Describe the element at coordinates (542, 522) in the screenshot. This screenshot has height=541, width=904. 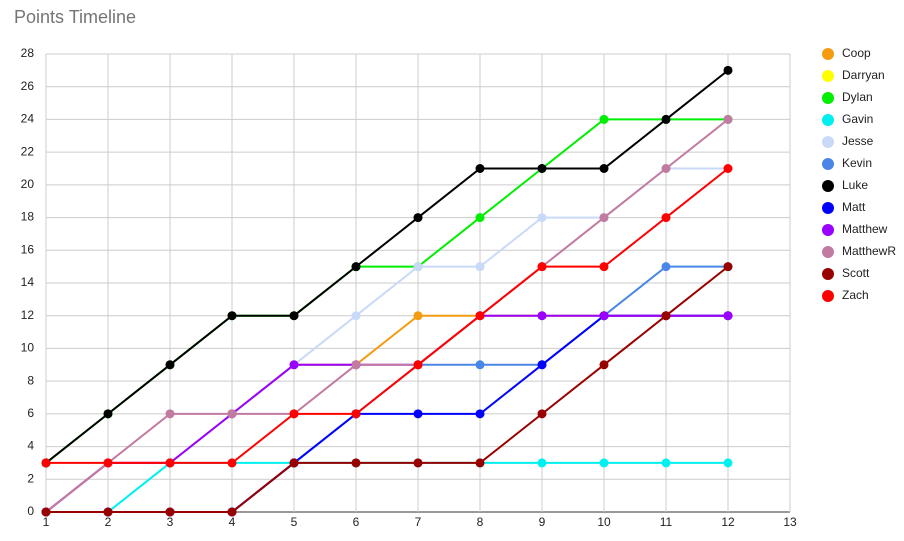
I see `x-tick-label: 9` at that location.